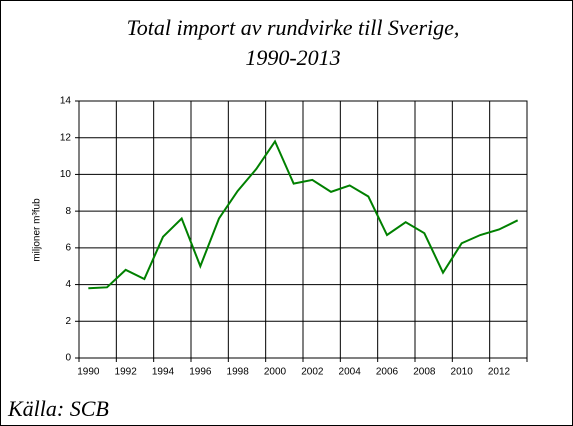 Image resolution: width=573 pixels, height=426 pixels. What do you see at coordinates (462, 372) in the screenshot?
I see `x-tick-label: 2010` at bounding box center [462, 372].